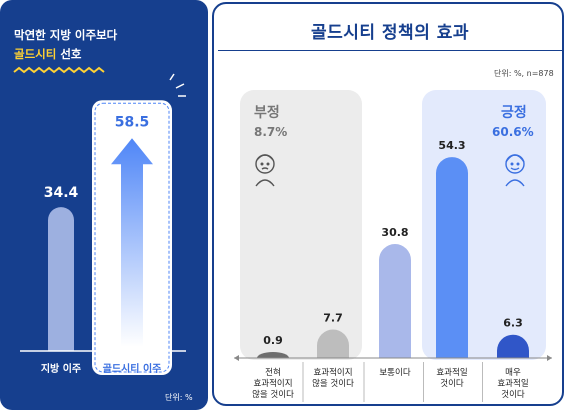  I want to click on category-label: 지방 이주, so click(61, 368).